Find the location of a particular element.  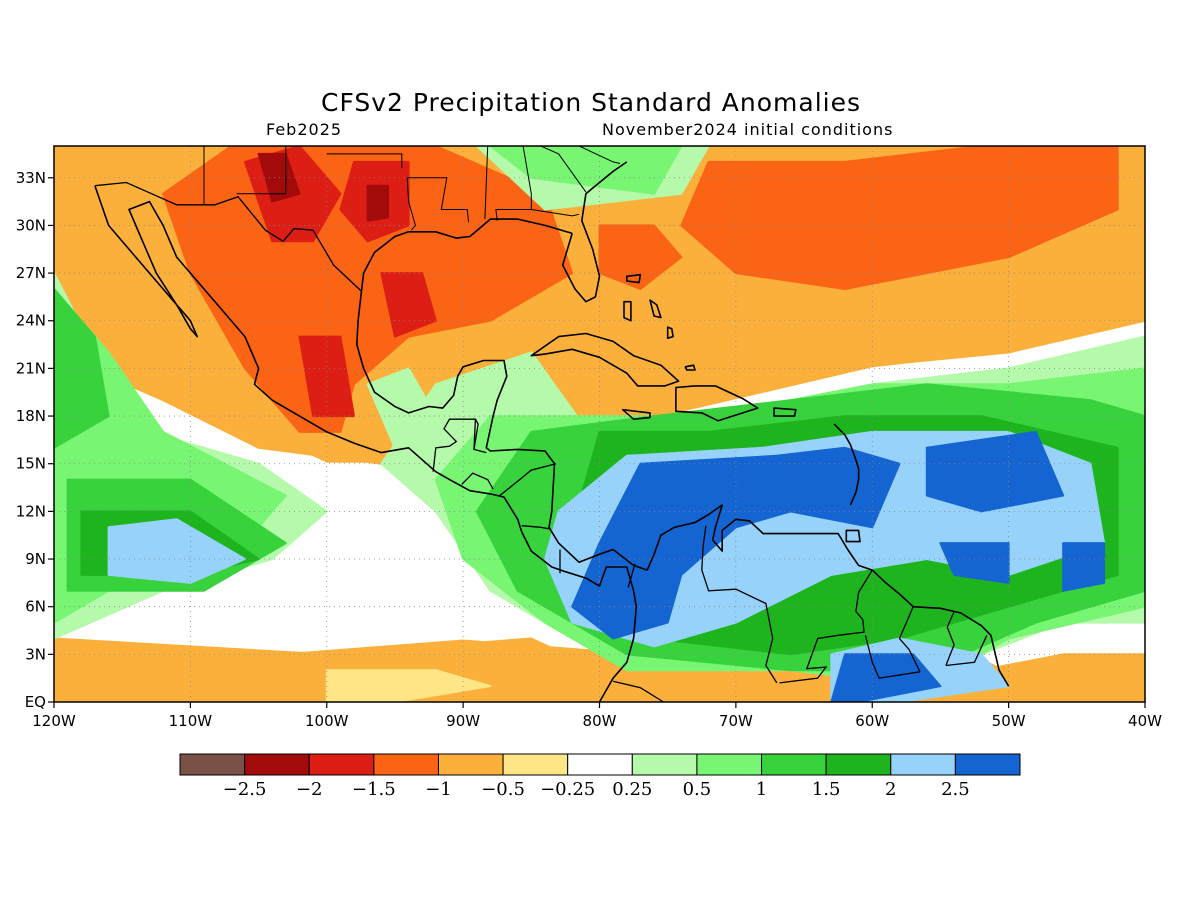

panama-colombia is located at coordinates (631, 575).